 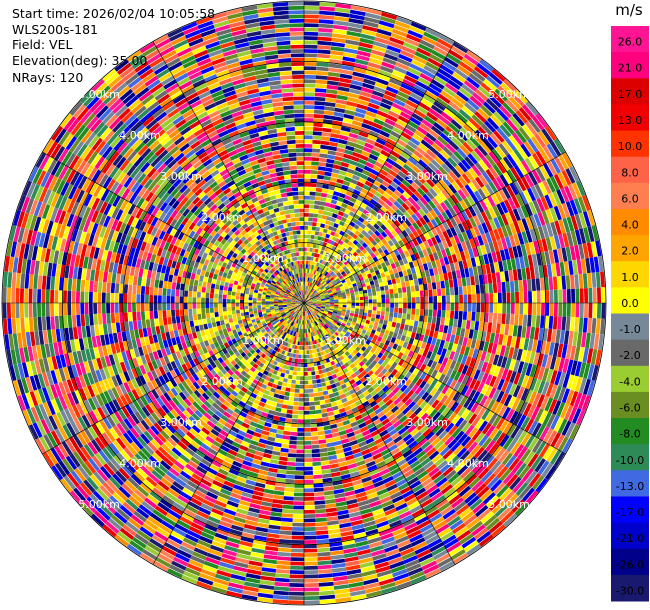 I want to click on colorbar-tick-9: 1.0, so click(x=630, y=277).